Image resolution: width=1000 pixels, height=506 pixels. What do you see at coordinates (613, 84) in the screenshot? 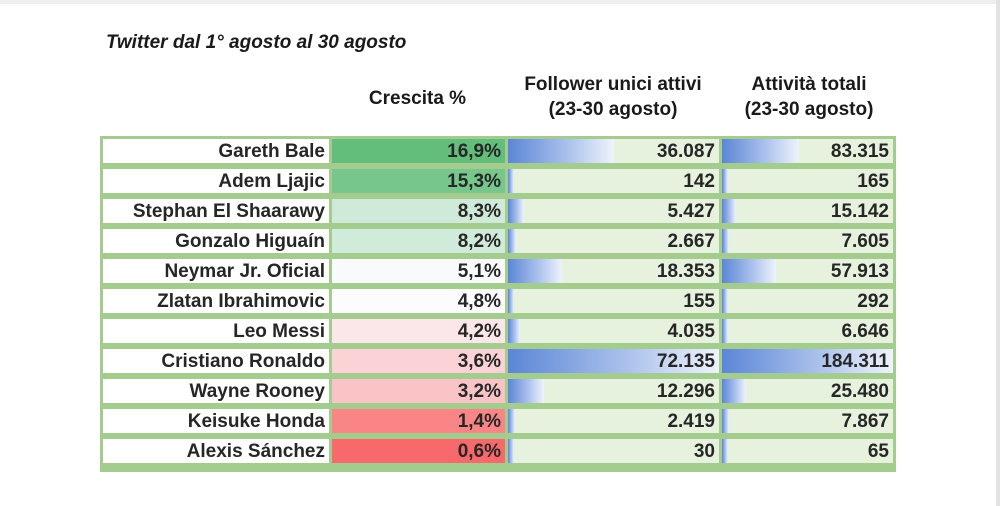
I see `header-followers-line1: Follower unici attivi` at bounding box center [613, 84].